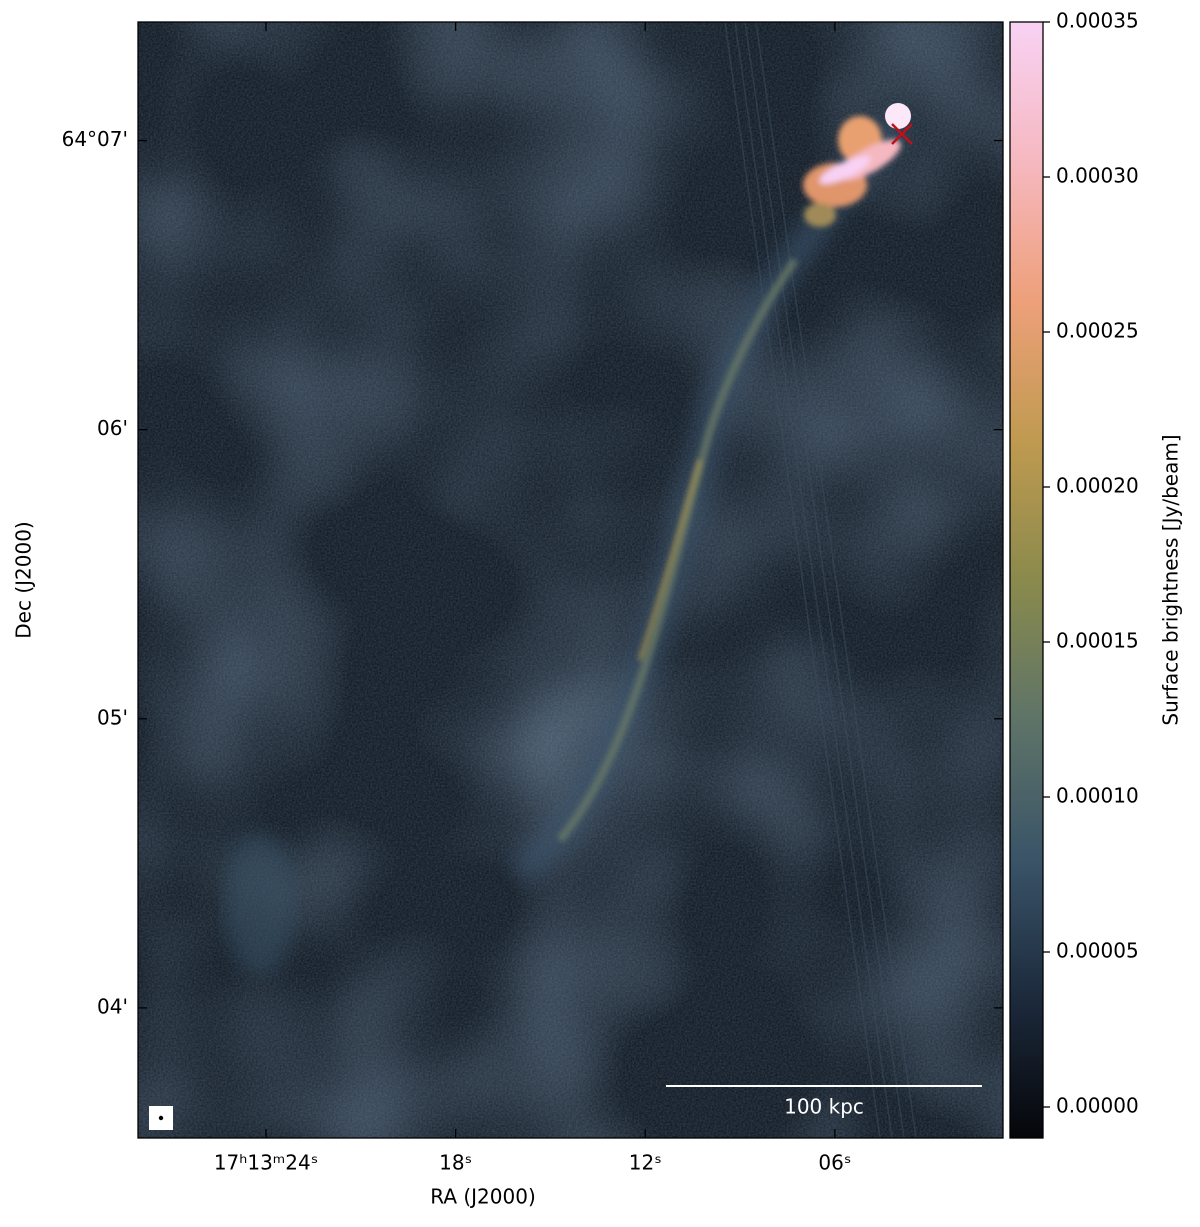  What do you see at coordinates (161, 1118) in the screenshot?
I see `beam` at bounding box center [161, 1118].